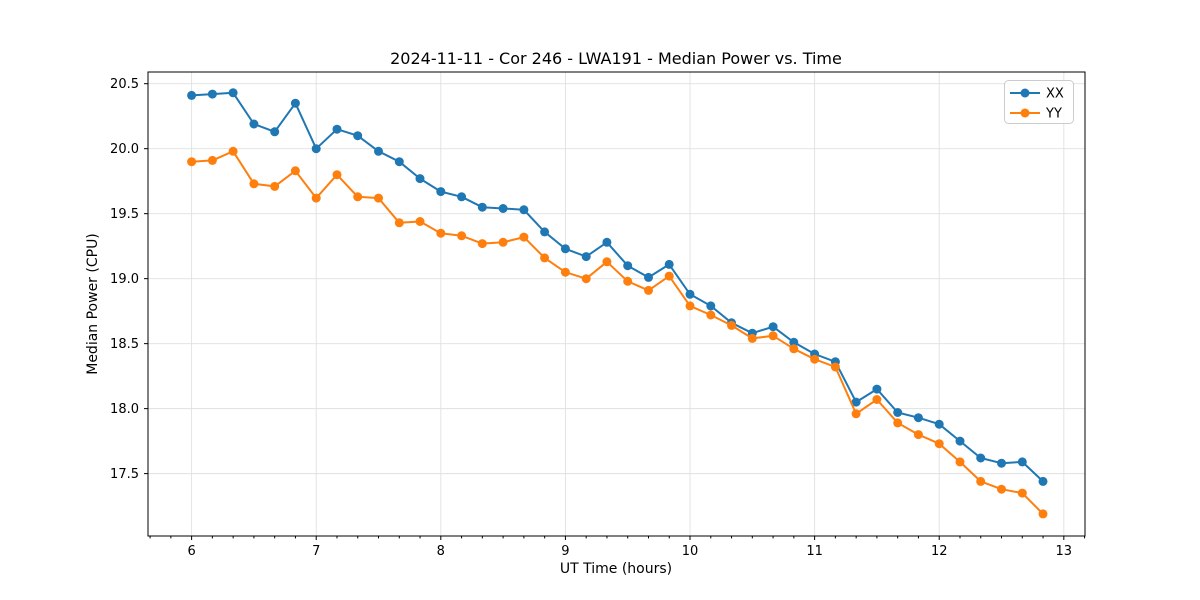 This screenshot has height=600, width=1200. Describe the element at coordinates (616, 569) in the screenshot. I see `x-axis-label: UT Time (hours)` at that location.